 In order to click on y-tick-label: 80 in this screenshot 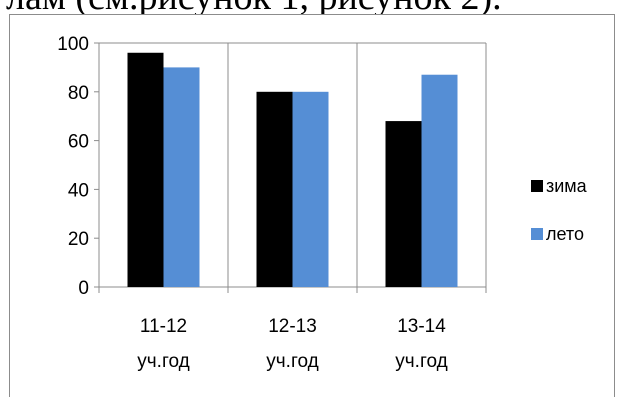, I will do `click(78, 93)`.